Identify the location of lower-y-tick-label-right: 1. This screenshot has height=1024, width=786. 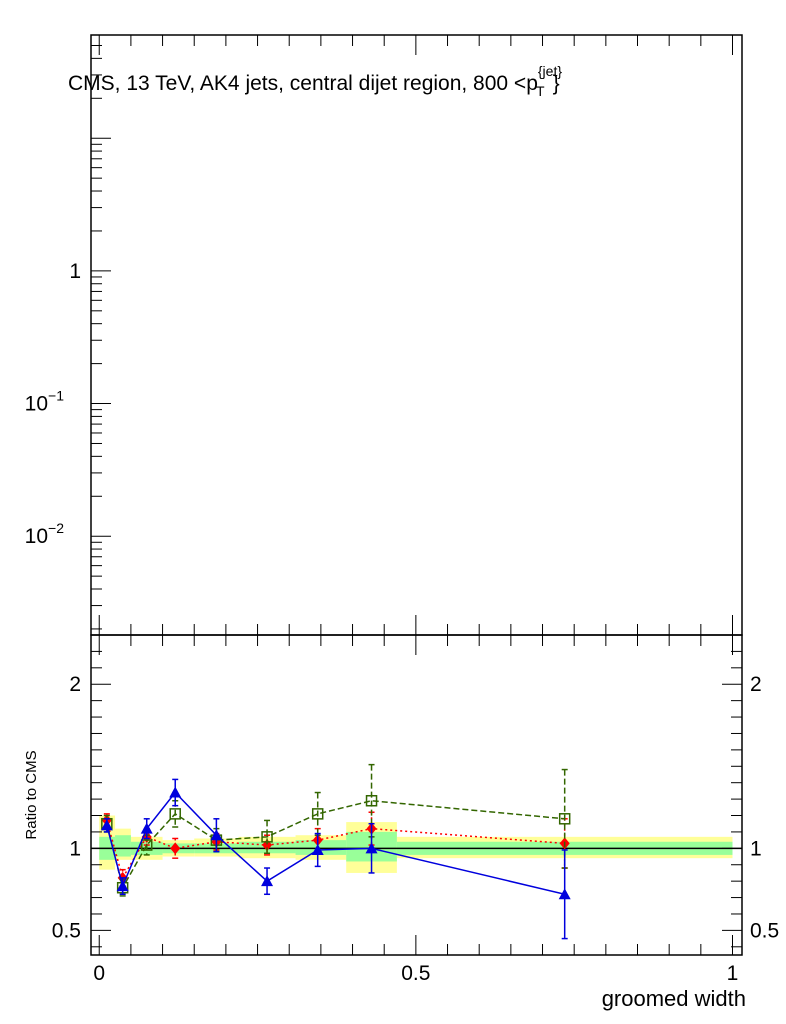
(756, 848).